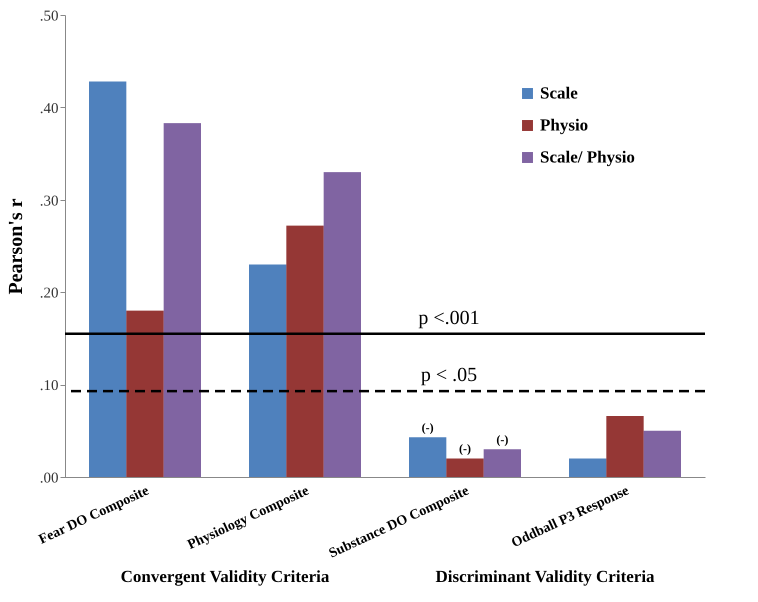 Image resolution: width=758 pixels, height=602 pixels. What do you see at coordinates (49, 16) in the screenshot?
I see `y-tick-label: .50` at bounding box center [49, 16].